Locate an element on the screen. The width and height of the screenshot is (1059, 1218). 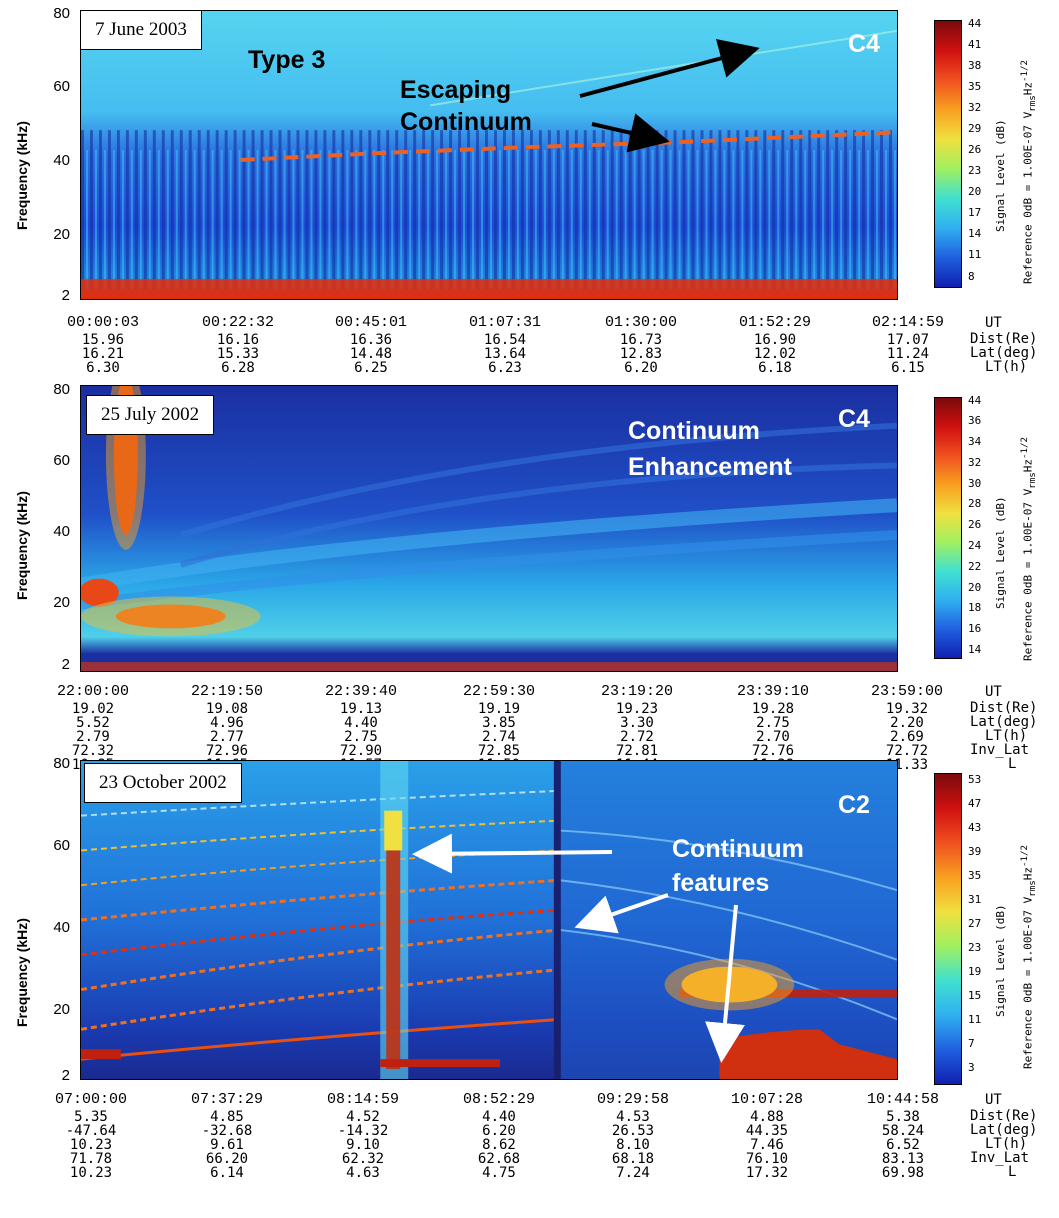
x-dist: 15.96 is located at coordinates (103, 340).